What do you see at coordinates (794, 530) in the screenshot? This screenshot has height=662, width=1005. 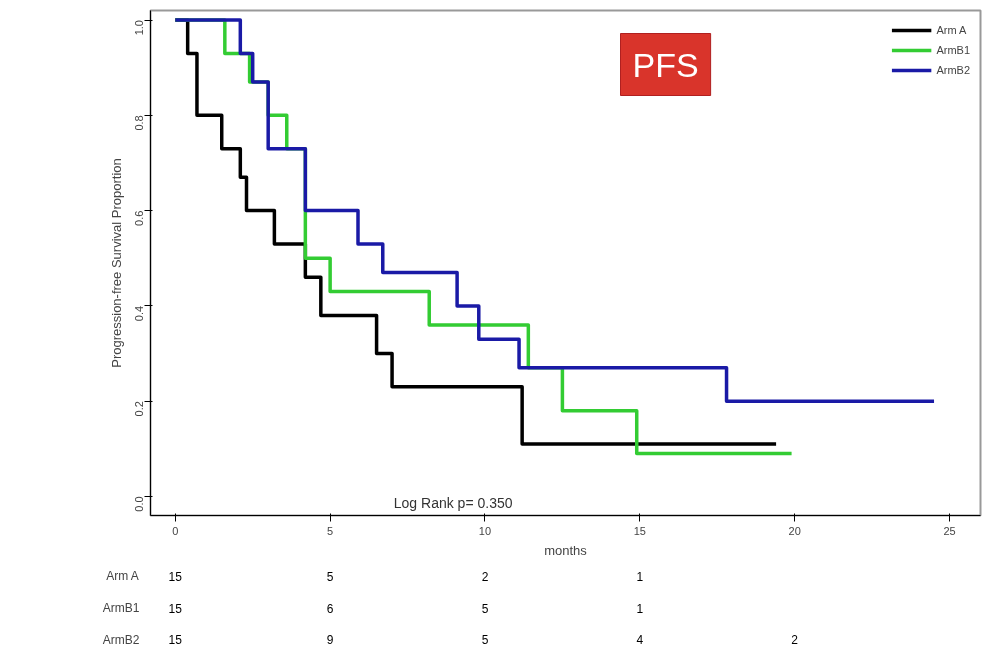 I see `x-tick-label: 20` at bounding box center [794, 530].